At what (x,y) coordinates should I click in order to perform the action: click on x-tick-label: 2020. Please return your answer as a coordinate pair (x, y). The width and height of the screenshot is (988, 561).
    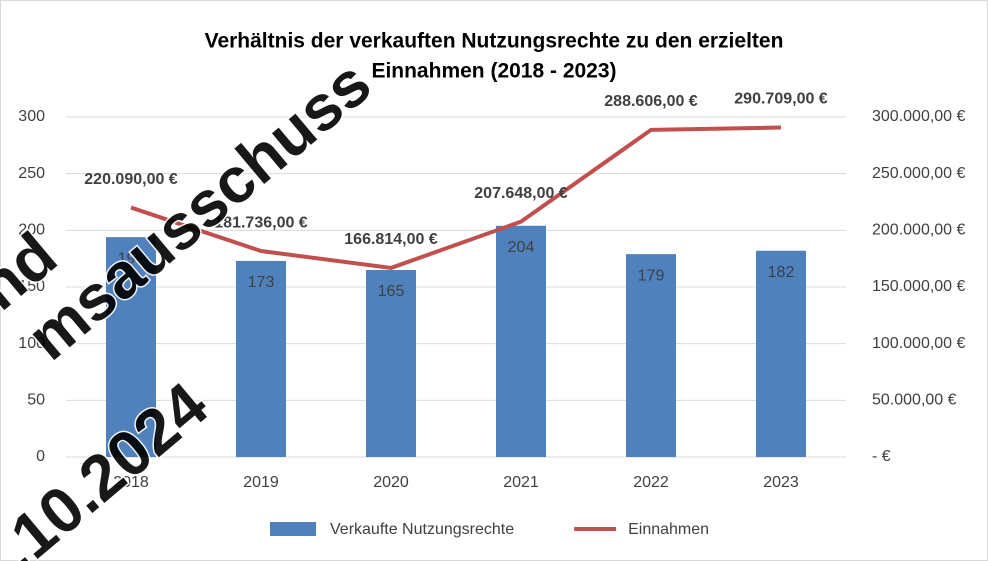
    Looking at the image, I should click on (391, 482).